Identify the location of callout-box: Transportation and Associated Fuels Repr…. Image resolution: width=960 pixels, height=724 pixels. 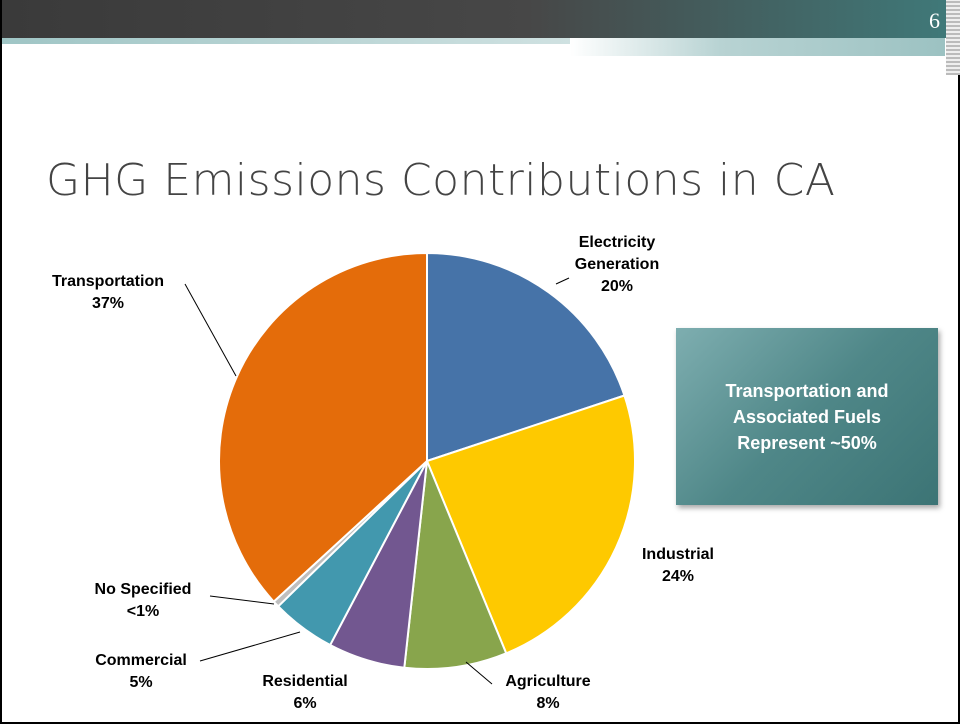
(807, 416).